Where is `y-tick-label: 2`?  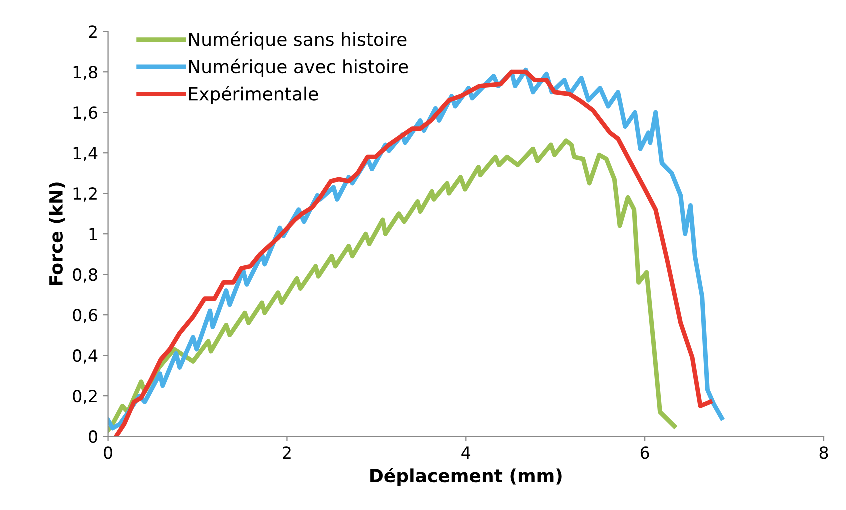
y-tick-label: 2 is located at coordinates (93, 32).